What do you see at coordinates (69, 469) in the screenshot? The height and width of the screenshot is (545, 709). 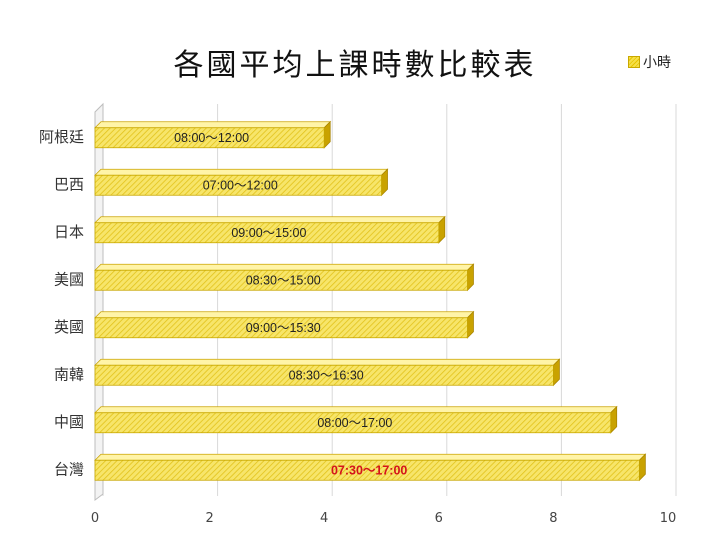 I see `category-label-7: 台灣` at bounding box center [69, 469].